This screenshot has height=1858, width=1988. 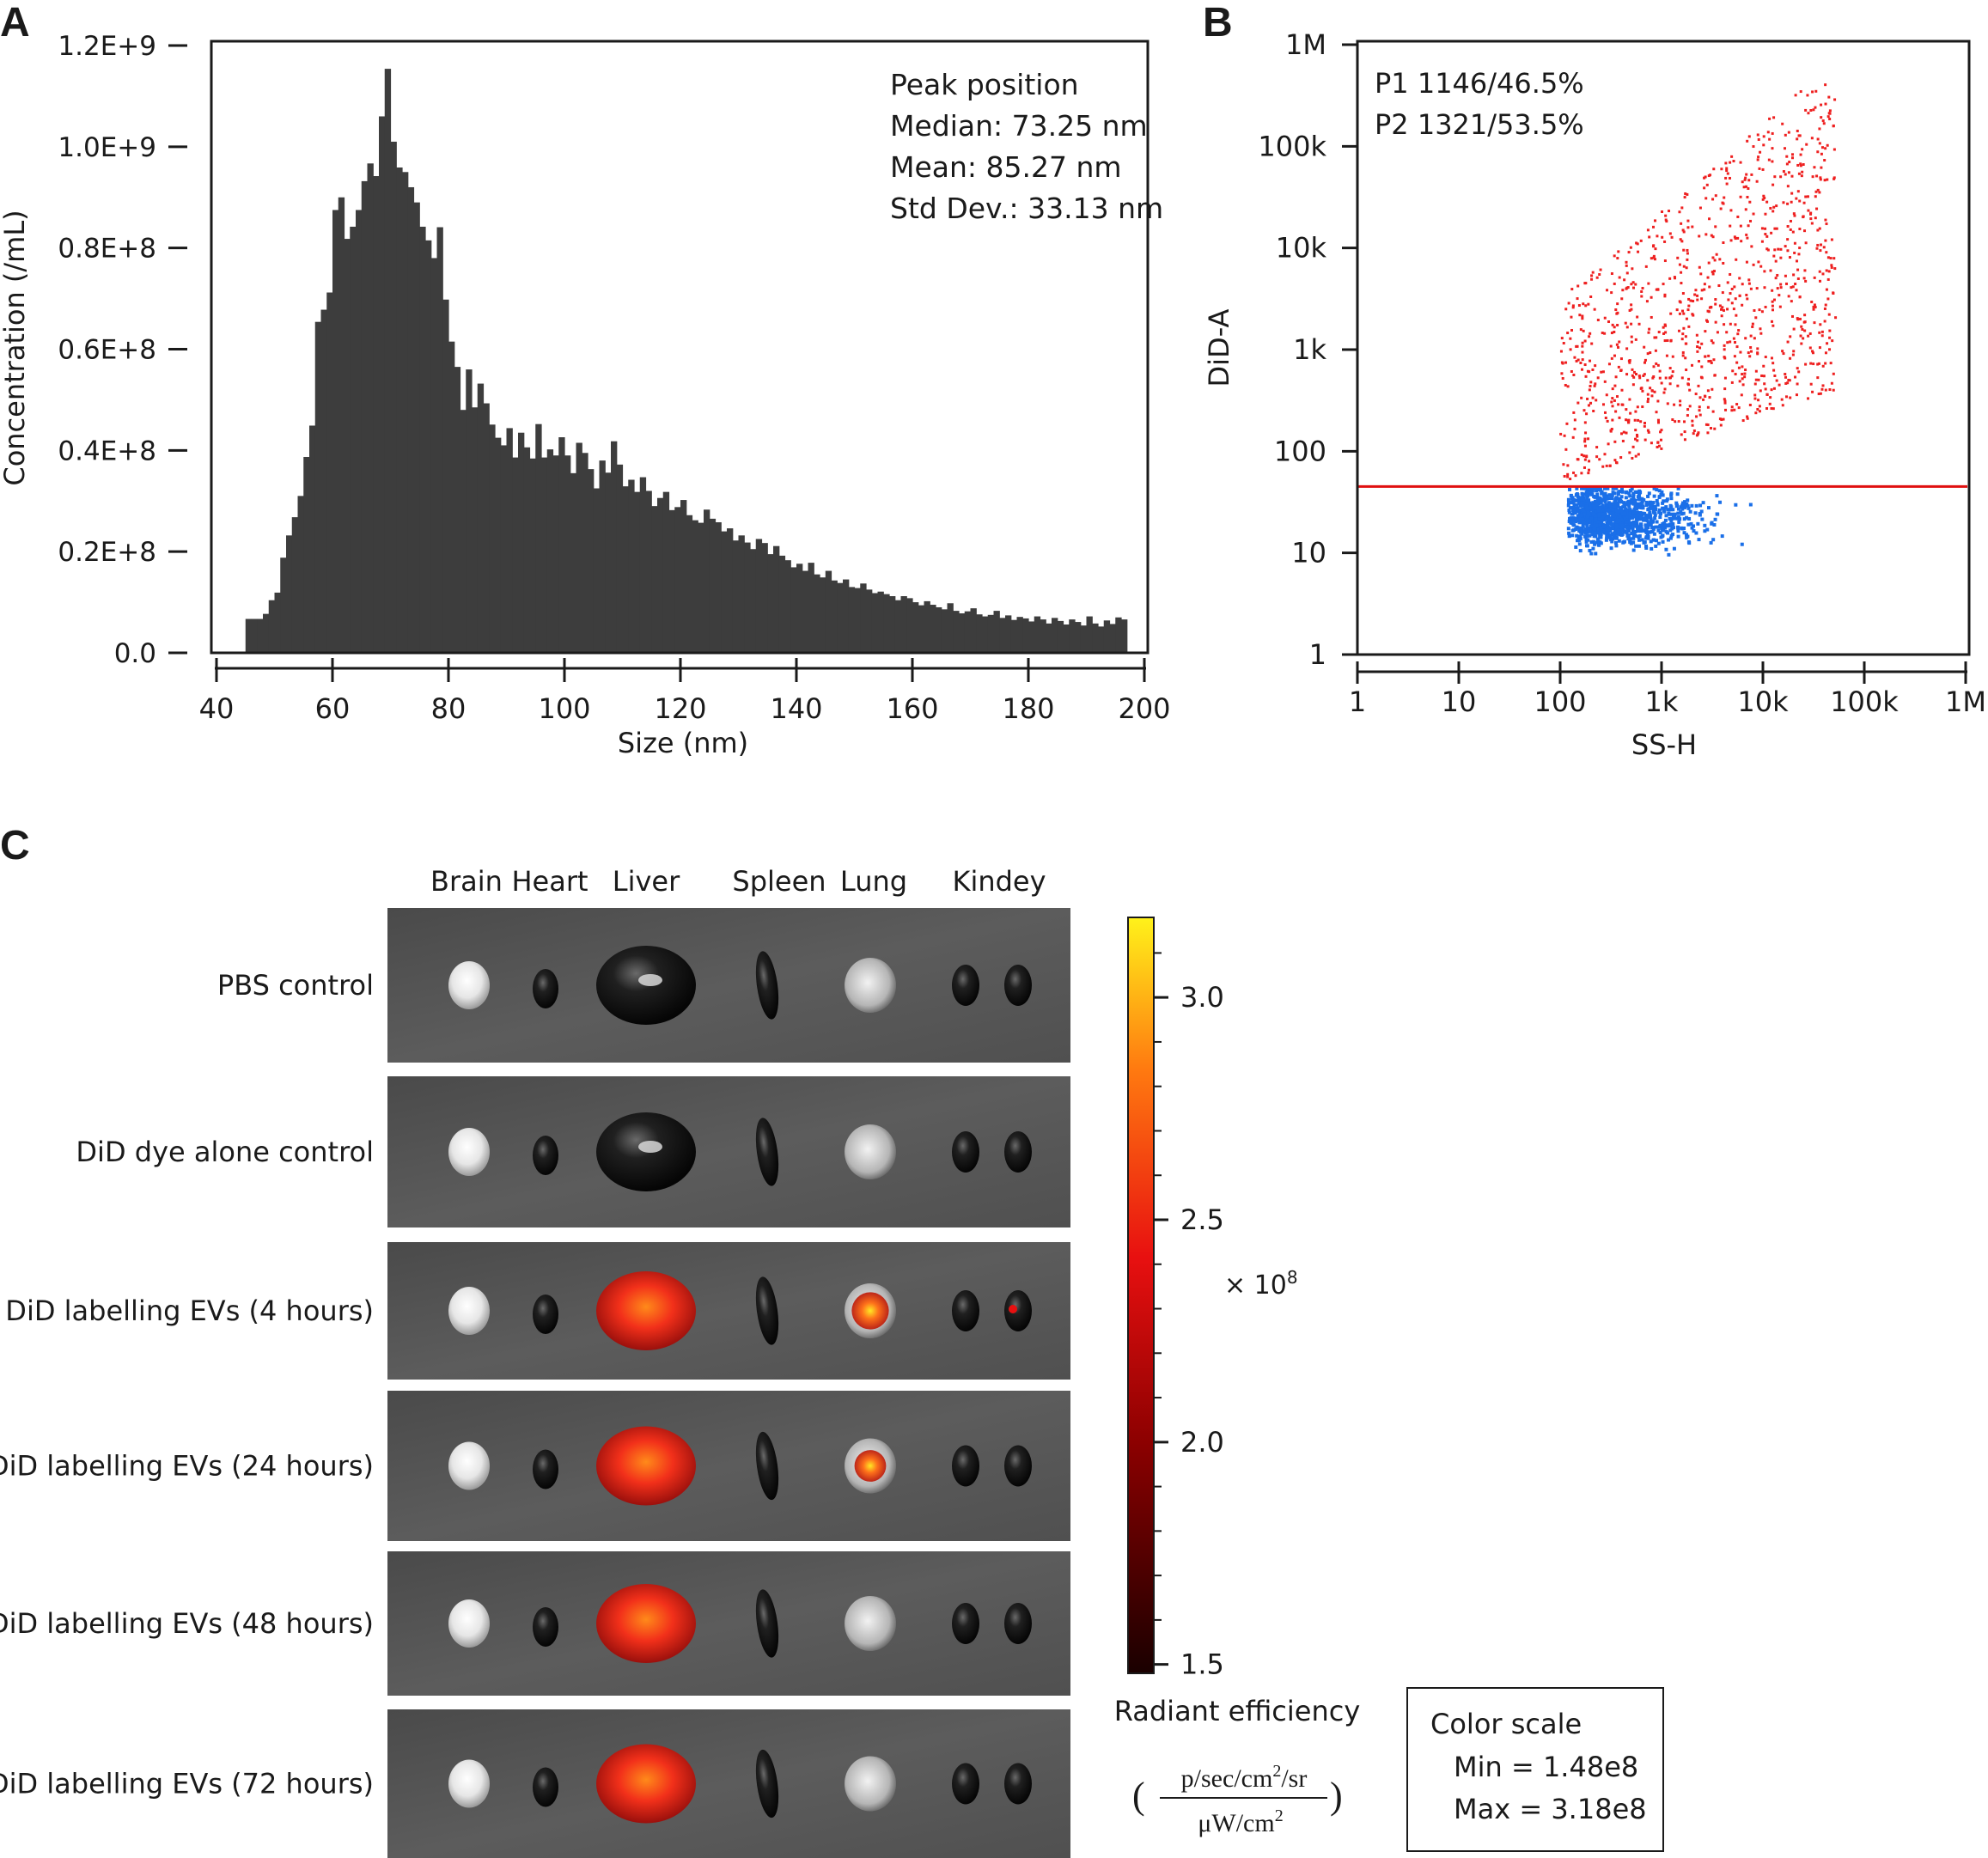 What do you see at coordinates (1013, 1309) in the screenshot?
I see `kidney-signal` at bounding box center [1013, 1309].